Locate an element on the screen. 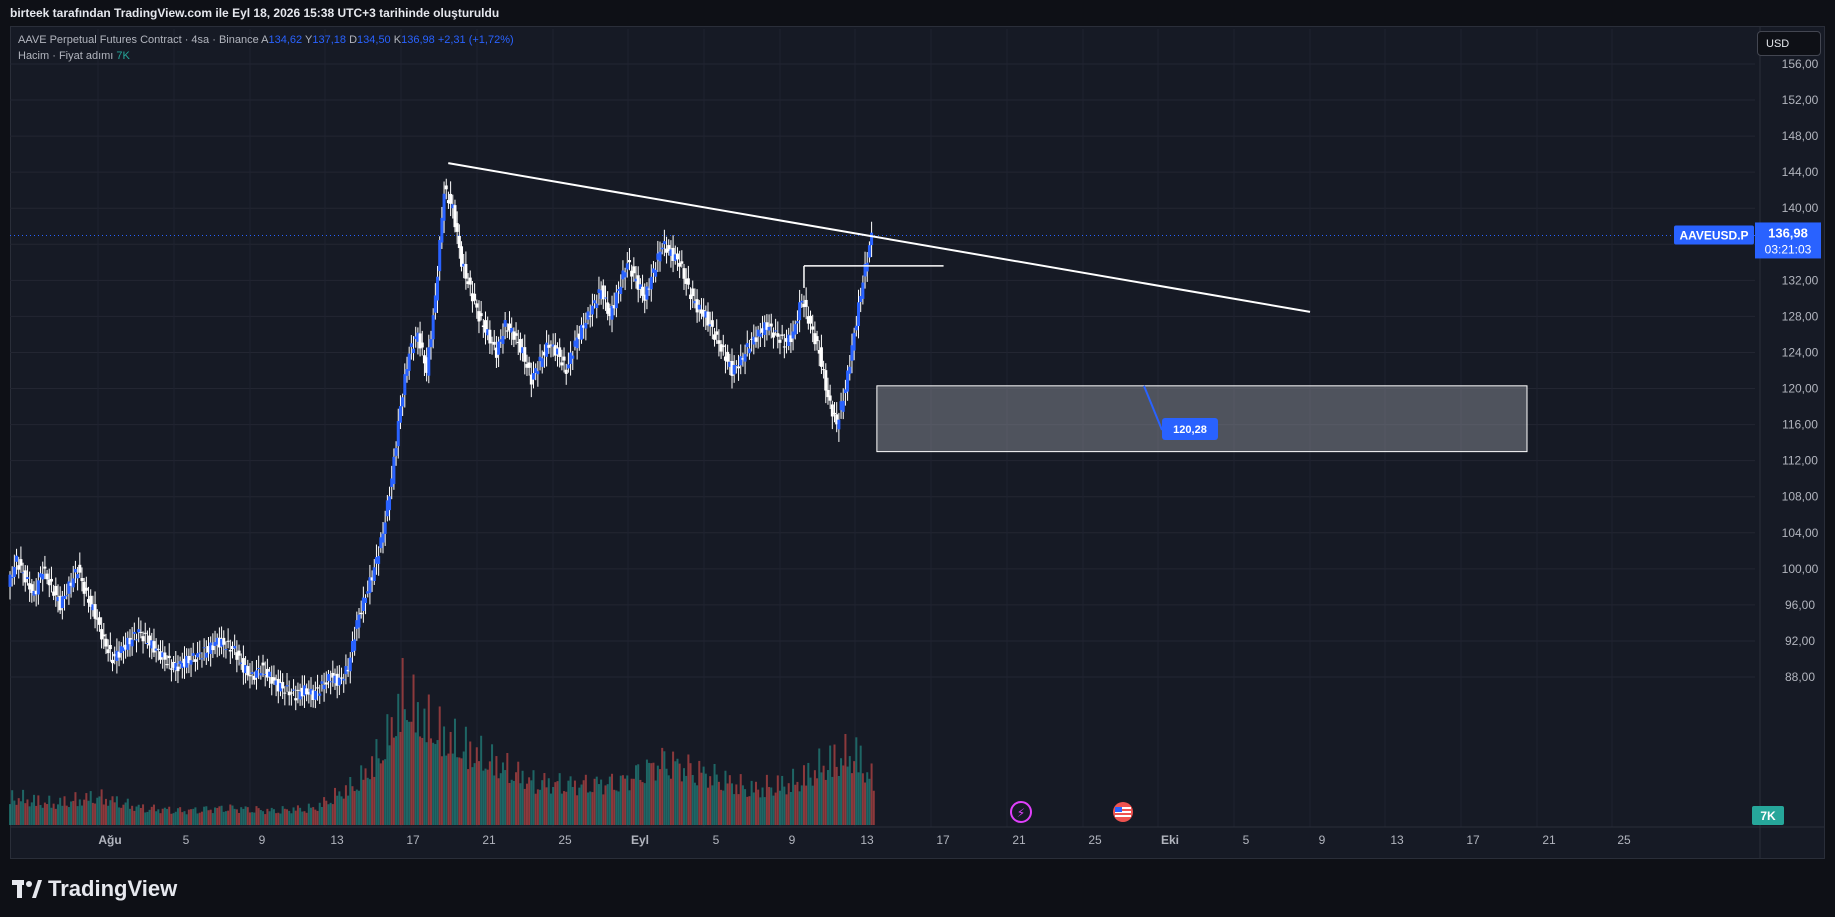  trendline is located at coordinates (879, 237).